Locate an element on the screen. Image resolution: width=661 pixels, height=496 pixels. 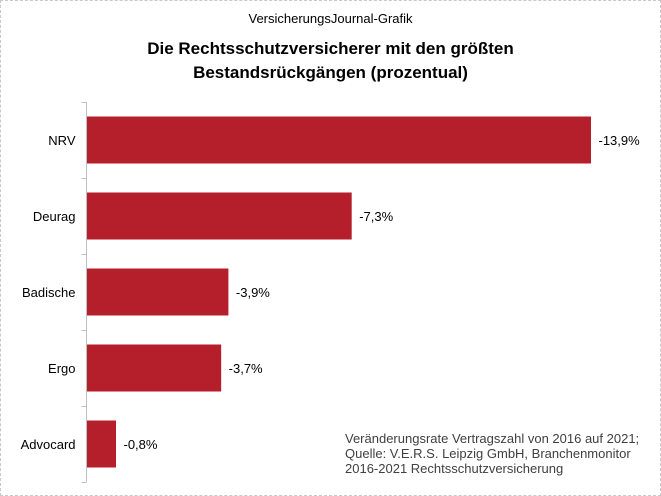
source-label: VersicherungsJournal-Grafik is located at coordinates (330, 18).